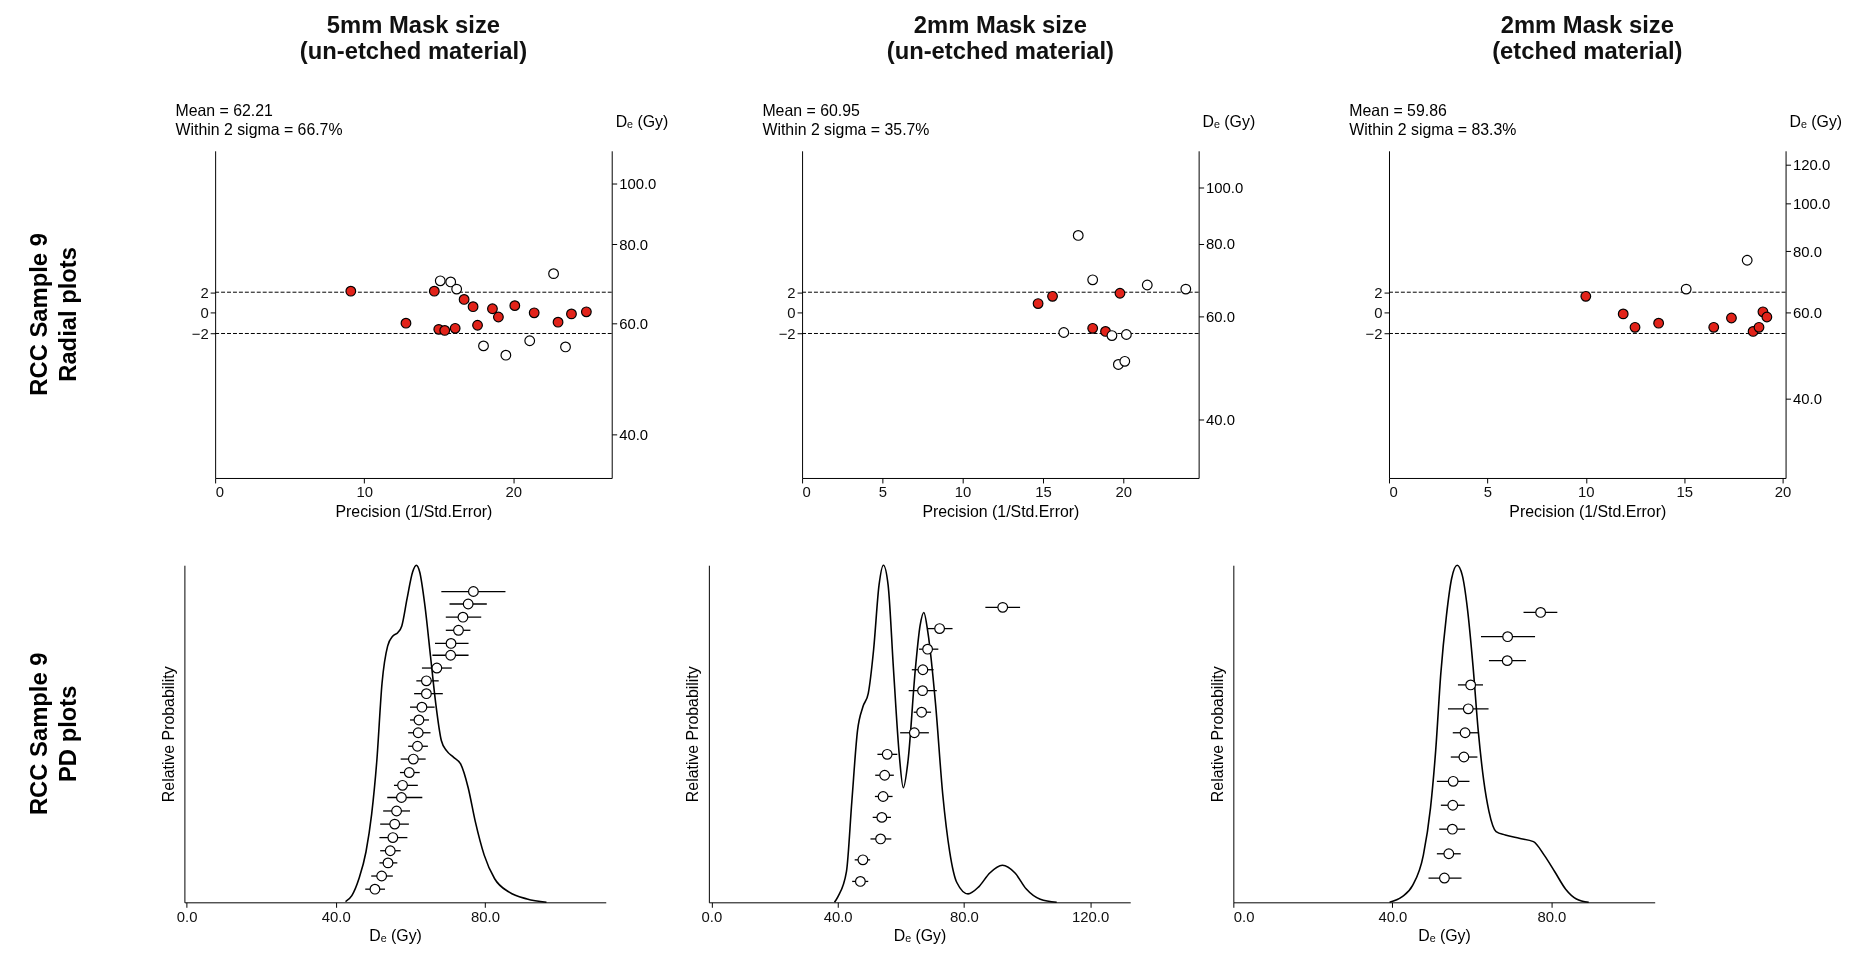 Image resolution: width=1852 pixels, height=966 pixels. What do you see at coordinates (224, 111) in the screenshot?
I see `text: Mean = 62.21` at bounding box center [224, 111].